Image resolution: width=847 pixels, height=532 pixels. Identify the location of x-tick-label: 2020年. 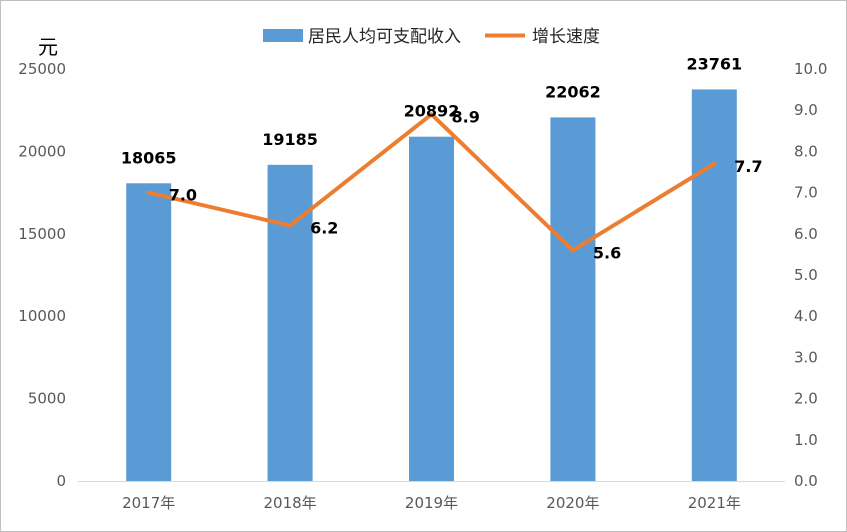
(572, 503).